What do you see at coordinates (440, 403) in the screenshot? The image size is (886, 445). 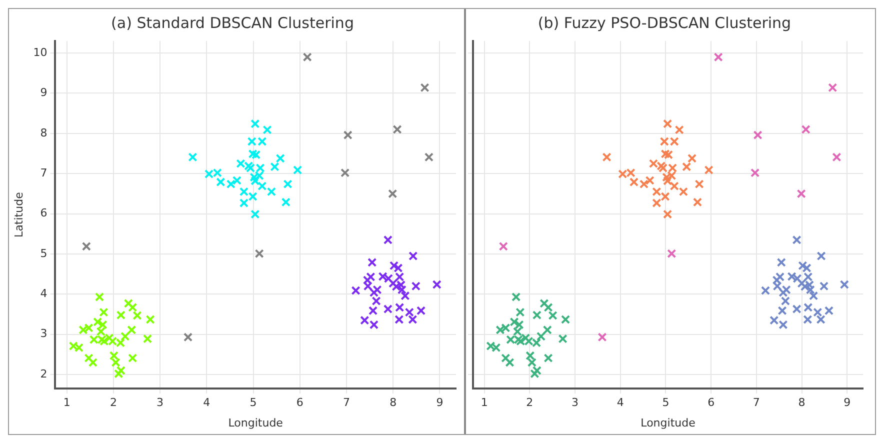 I see `x-tick-label: 9` at bounding box center [440, 403].